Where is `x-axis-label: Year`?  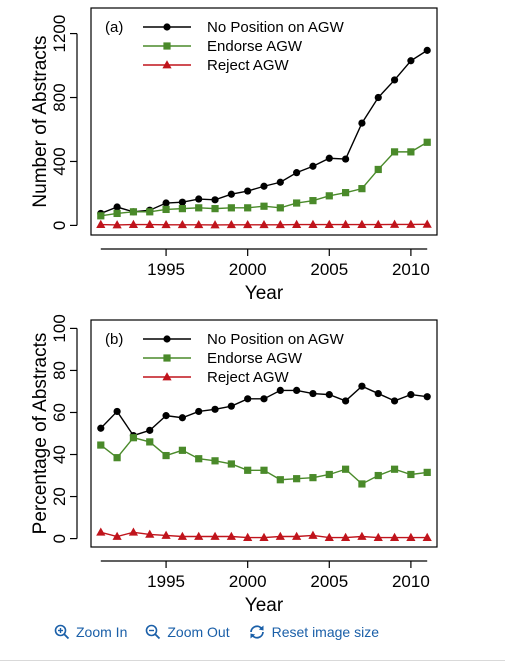
x-axis-label: Year is located at coordinates (264, 293).